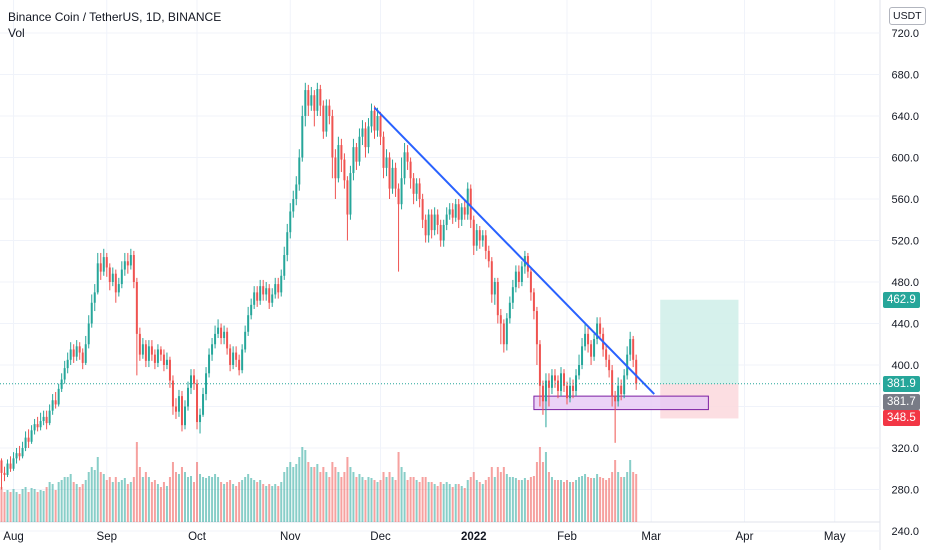 The width and height of the screenshot is (932, 550). What do you see at coordinates (699, 341) in the screenshot?
I see `target-zone` at bounding box center [699, 341].